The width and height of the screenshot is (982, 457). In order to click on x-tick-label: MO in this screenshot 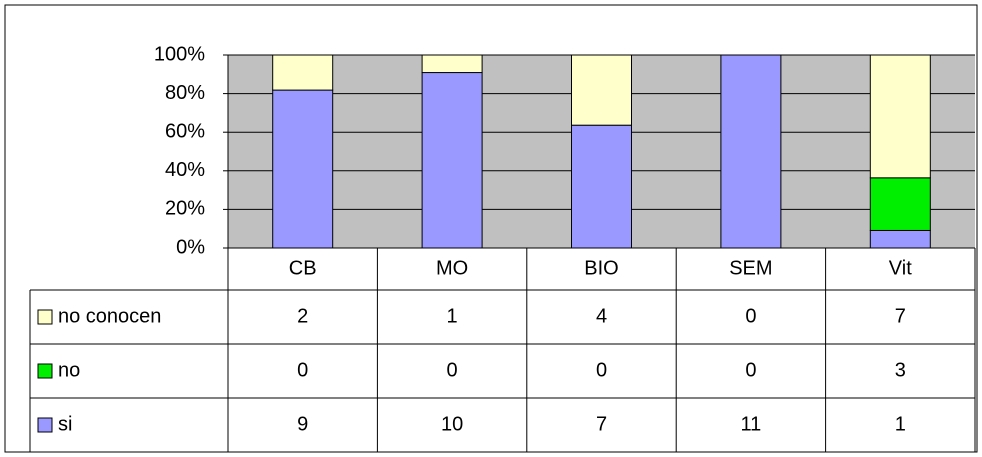, I will do `click(452, 268)`.